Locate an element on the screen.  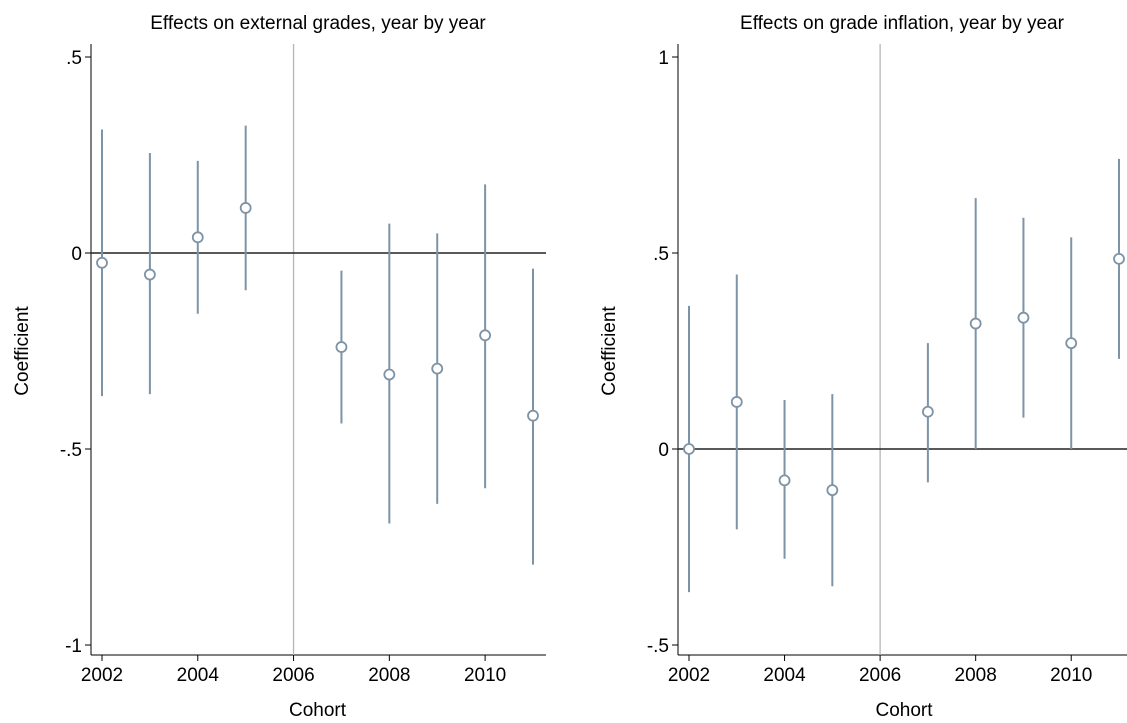
chart-title: Effects on grade inflation, year by year is located at coordinates (902, 23).